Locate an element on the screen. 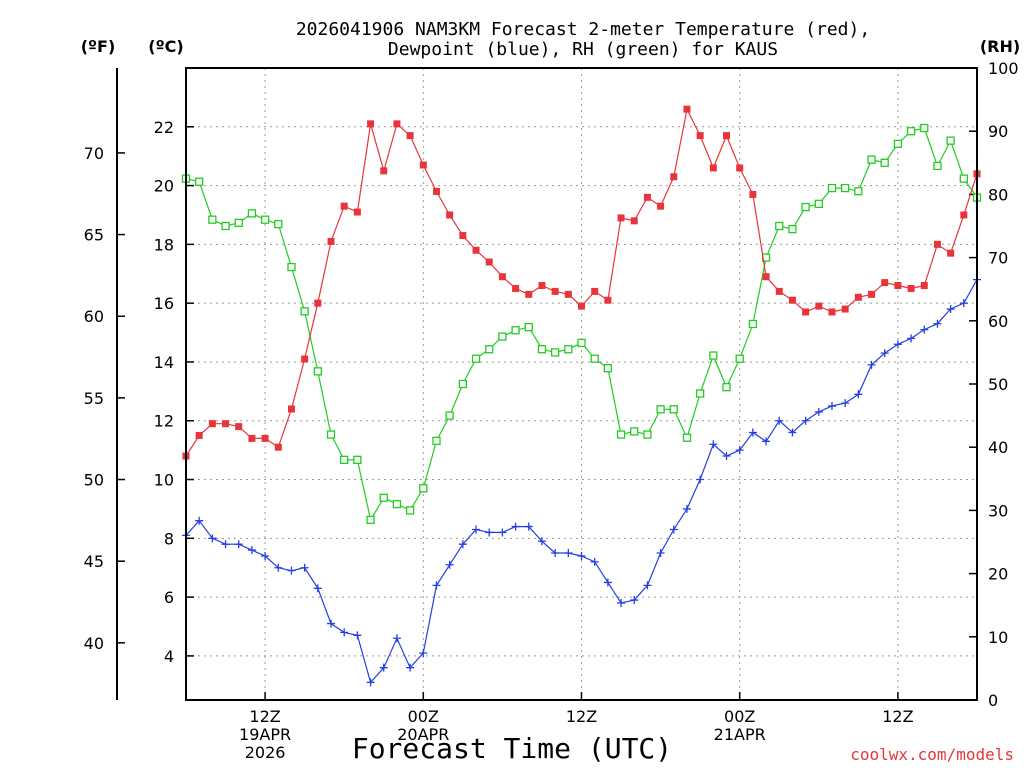  rh-tick-label: 90 is located at coordinates (998, 131).